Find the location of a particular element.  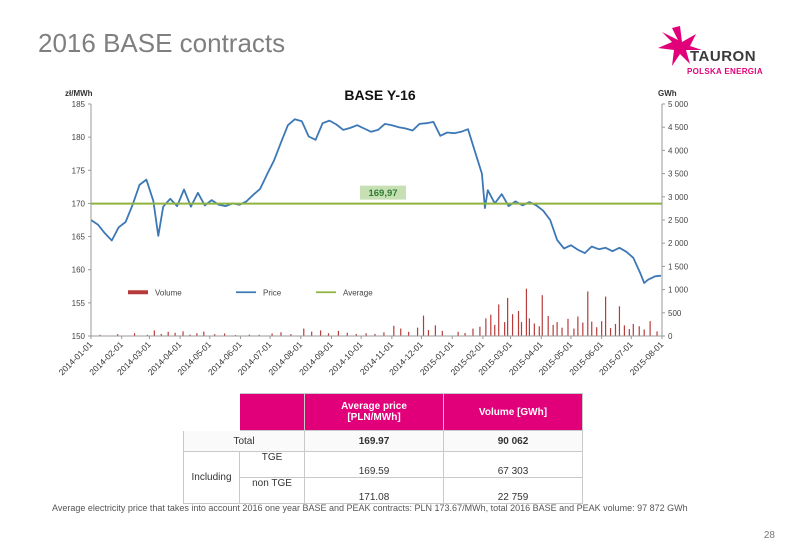

y-axis-left-label: zł/MWh is located at coordinates (79, 93).